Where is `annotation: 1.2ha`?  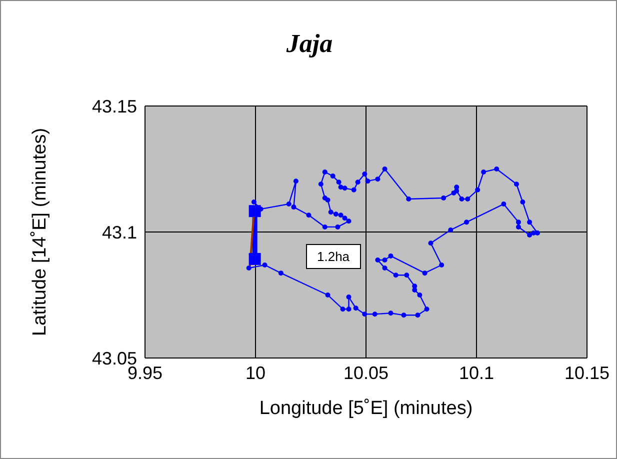 annotation: 1.2ha is located at coordinates (333, 256).